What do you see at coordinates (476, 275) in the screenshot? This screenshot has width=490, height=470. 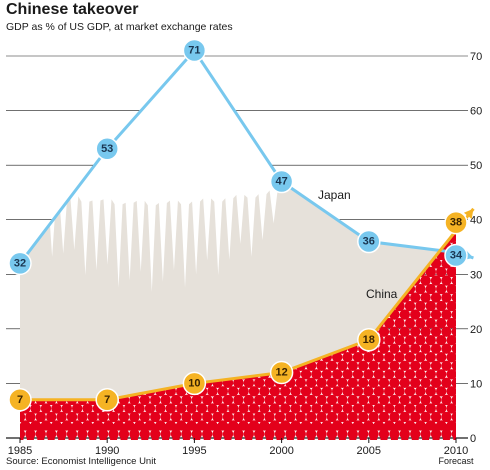 I see `y-tick-label-30: 30` at bounding box center [476, 275].